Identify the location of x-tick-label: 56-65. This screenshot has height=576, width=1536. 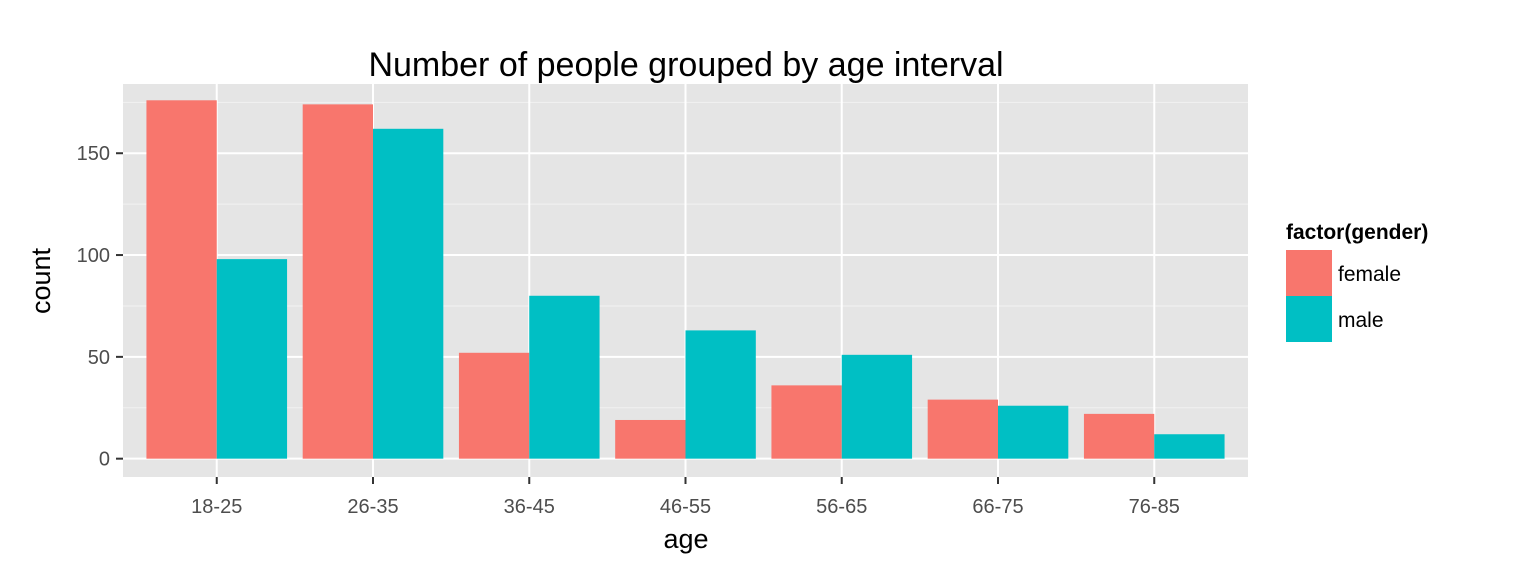
(841, 507).